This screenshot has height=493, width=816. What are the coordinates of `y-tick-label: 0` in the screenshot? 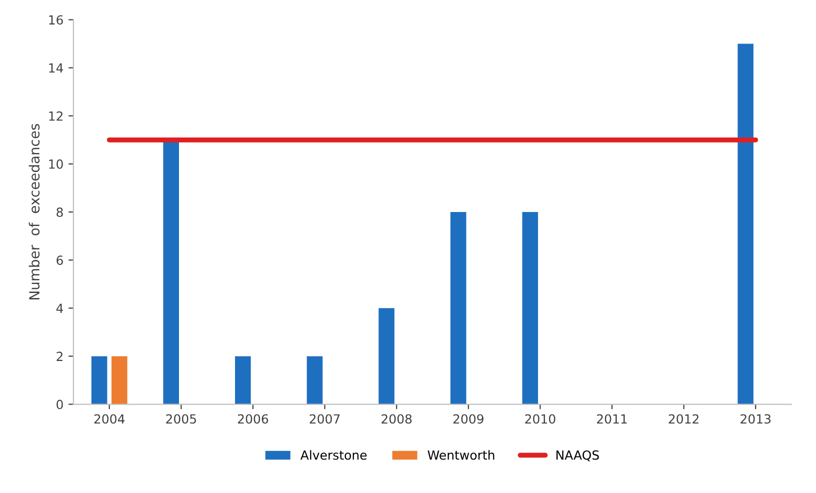 It's located at (59, 405).